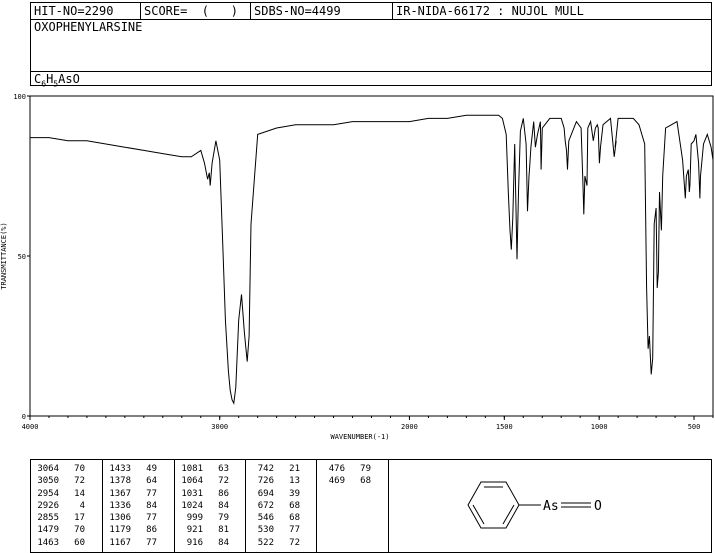  What do you see at coordinates (281, 481) in the screenshot?
I see `peak-row: 726 13` at bounding box center [281, 481].